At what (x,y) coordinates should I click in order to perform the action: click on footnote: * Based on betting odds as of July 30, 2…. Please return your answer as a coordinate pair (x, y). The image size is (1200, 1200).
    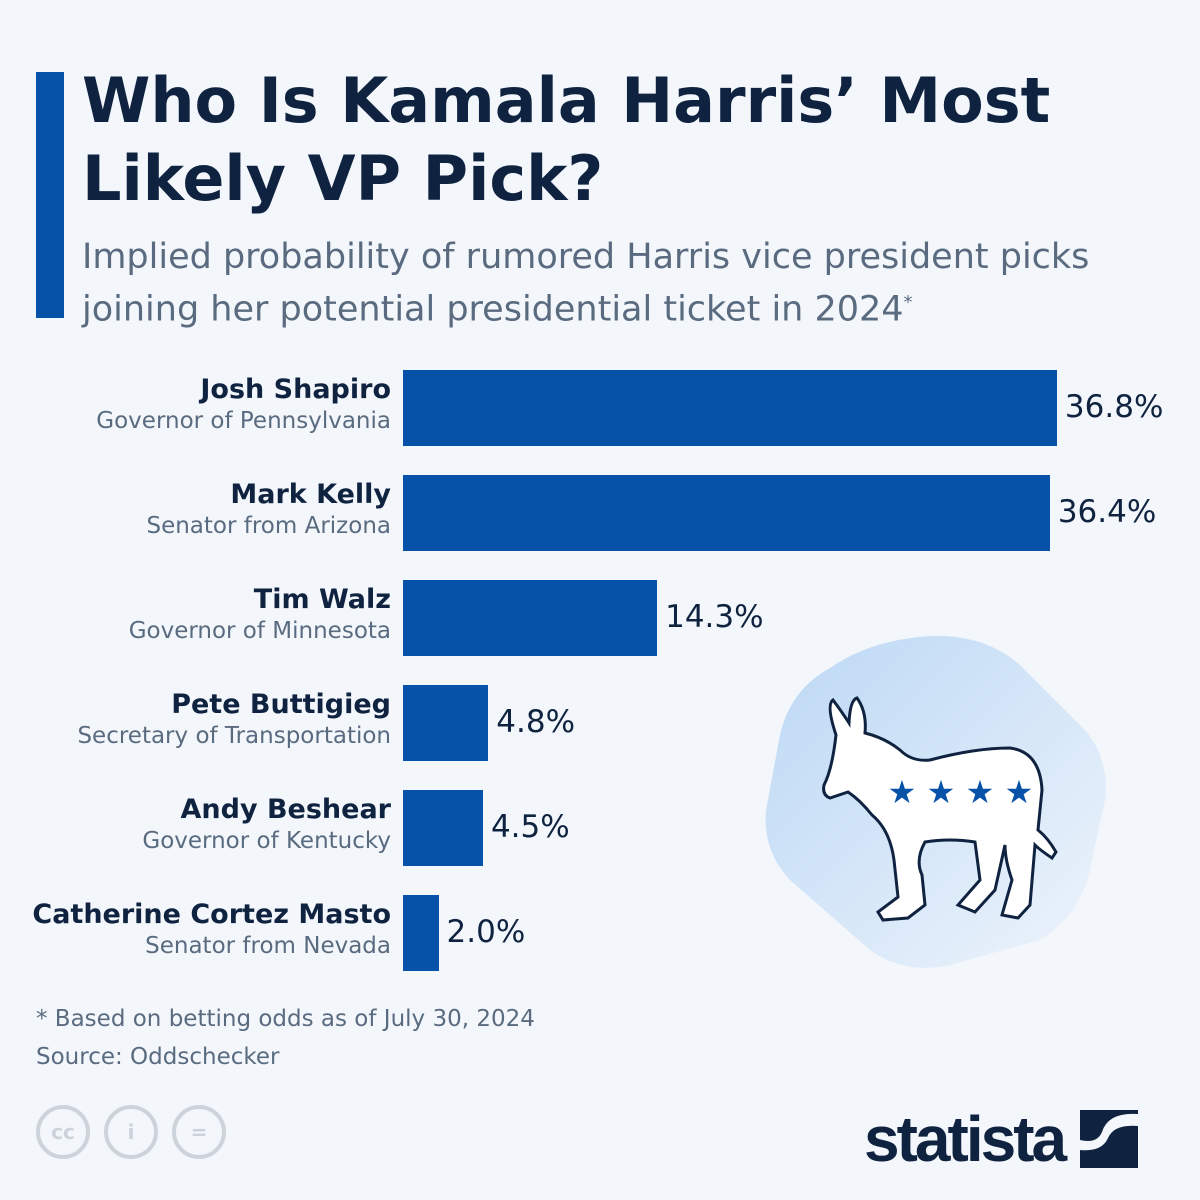
    Looking at the image, I should click on (285, 1019).